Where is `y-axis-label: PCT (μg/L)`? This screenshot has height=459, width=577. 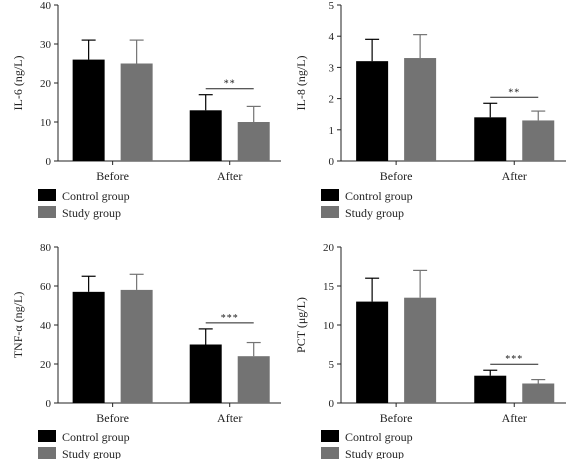
y-axis-label: PCT (μg/L) is located at coordinates (301, 325).